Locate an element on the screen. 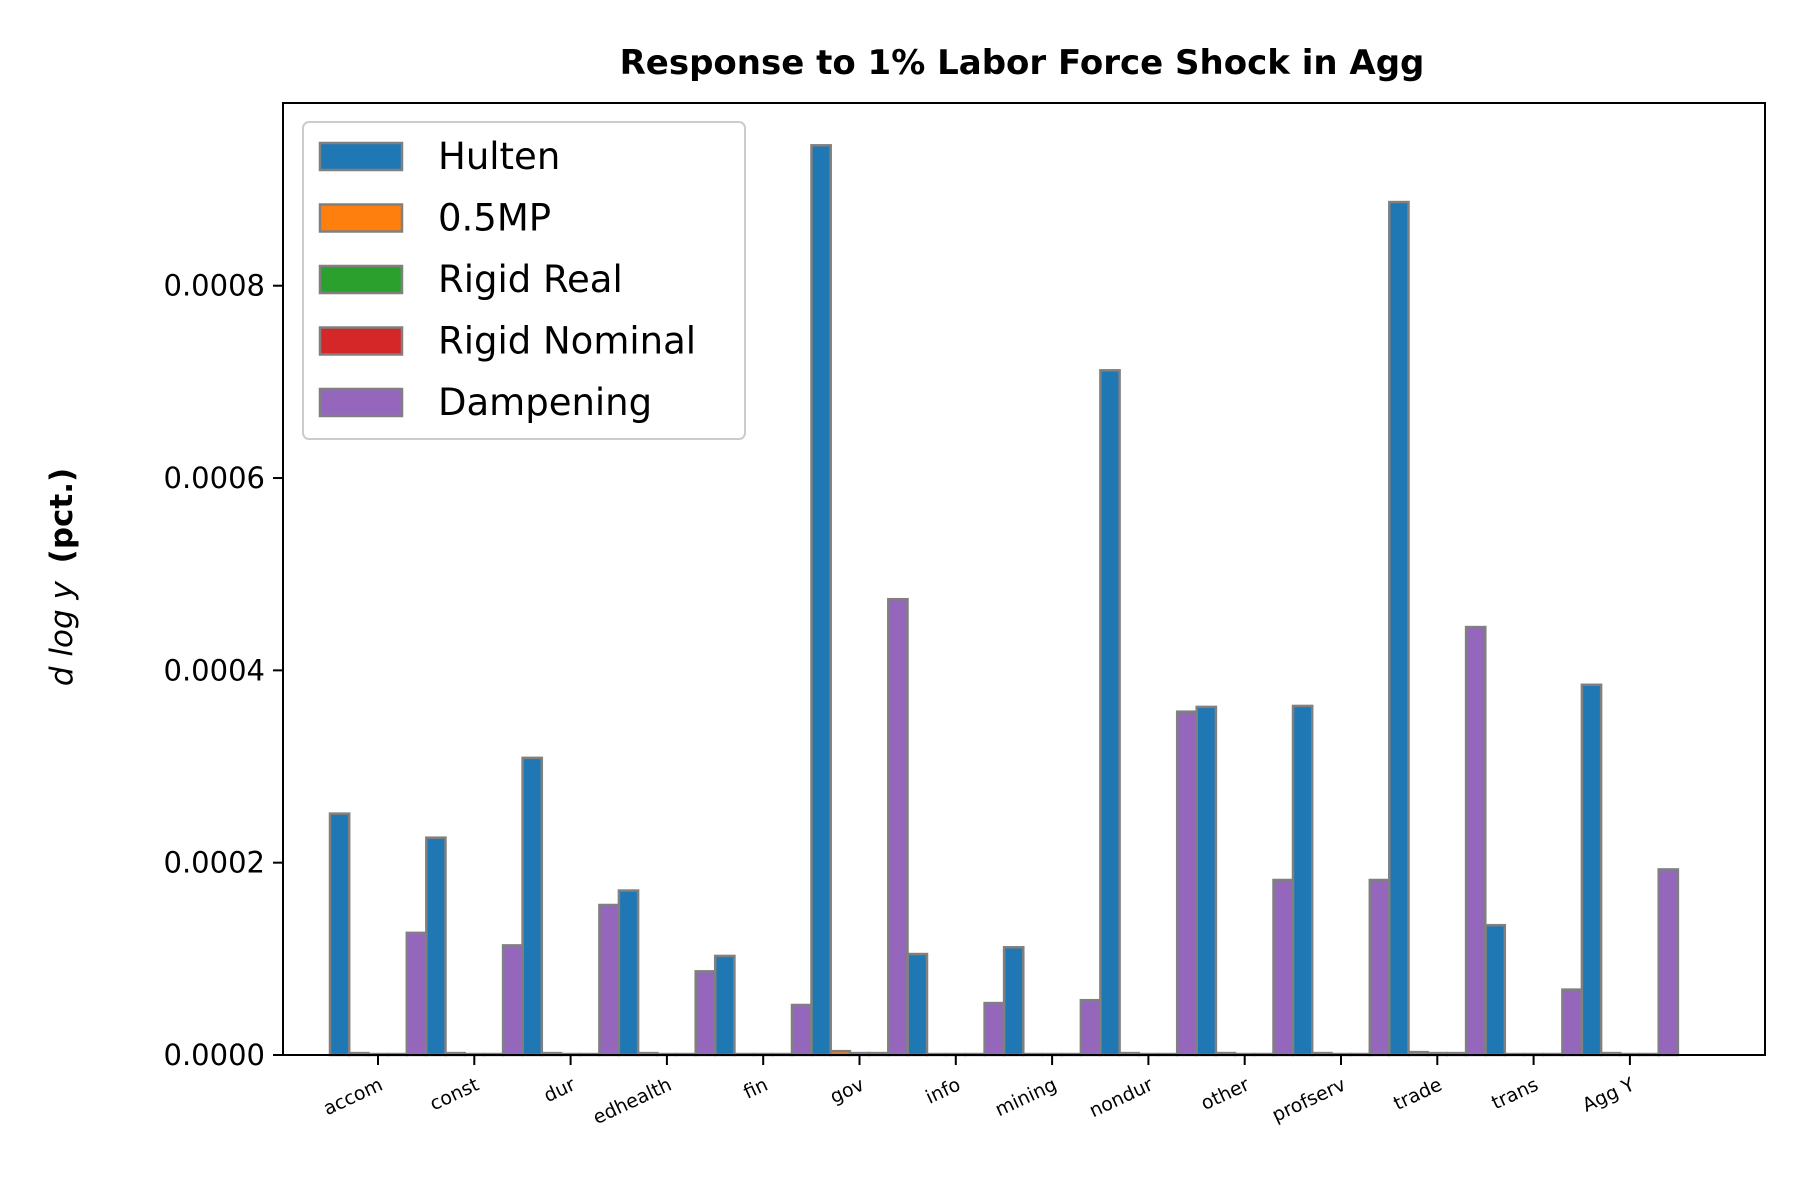 This screenshot has height=1200, width=1800. y-axis-label-bold: (pct.) is located at coordinates (62, 516).